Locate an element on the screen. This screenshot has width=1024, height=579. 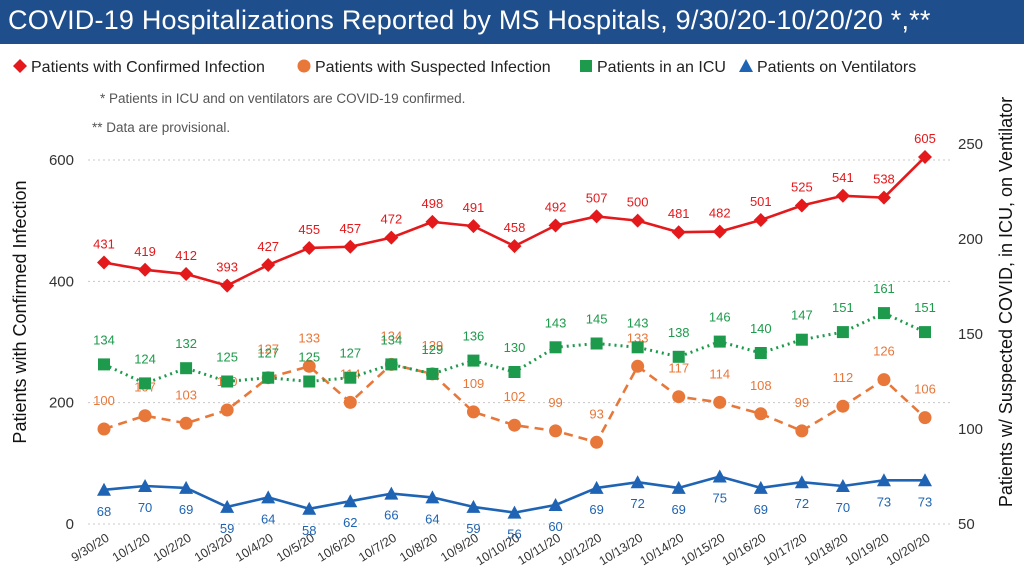
data-label: 161 is located at coordinates (884, 288).